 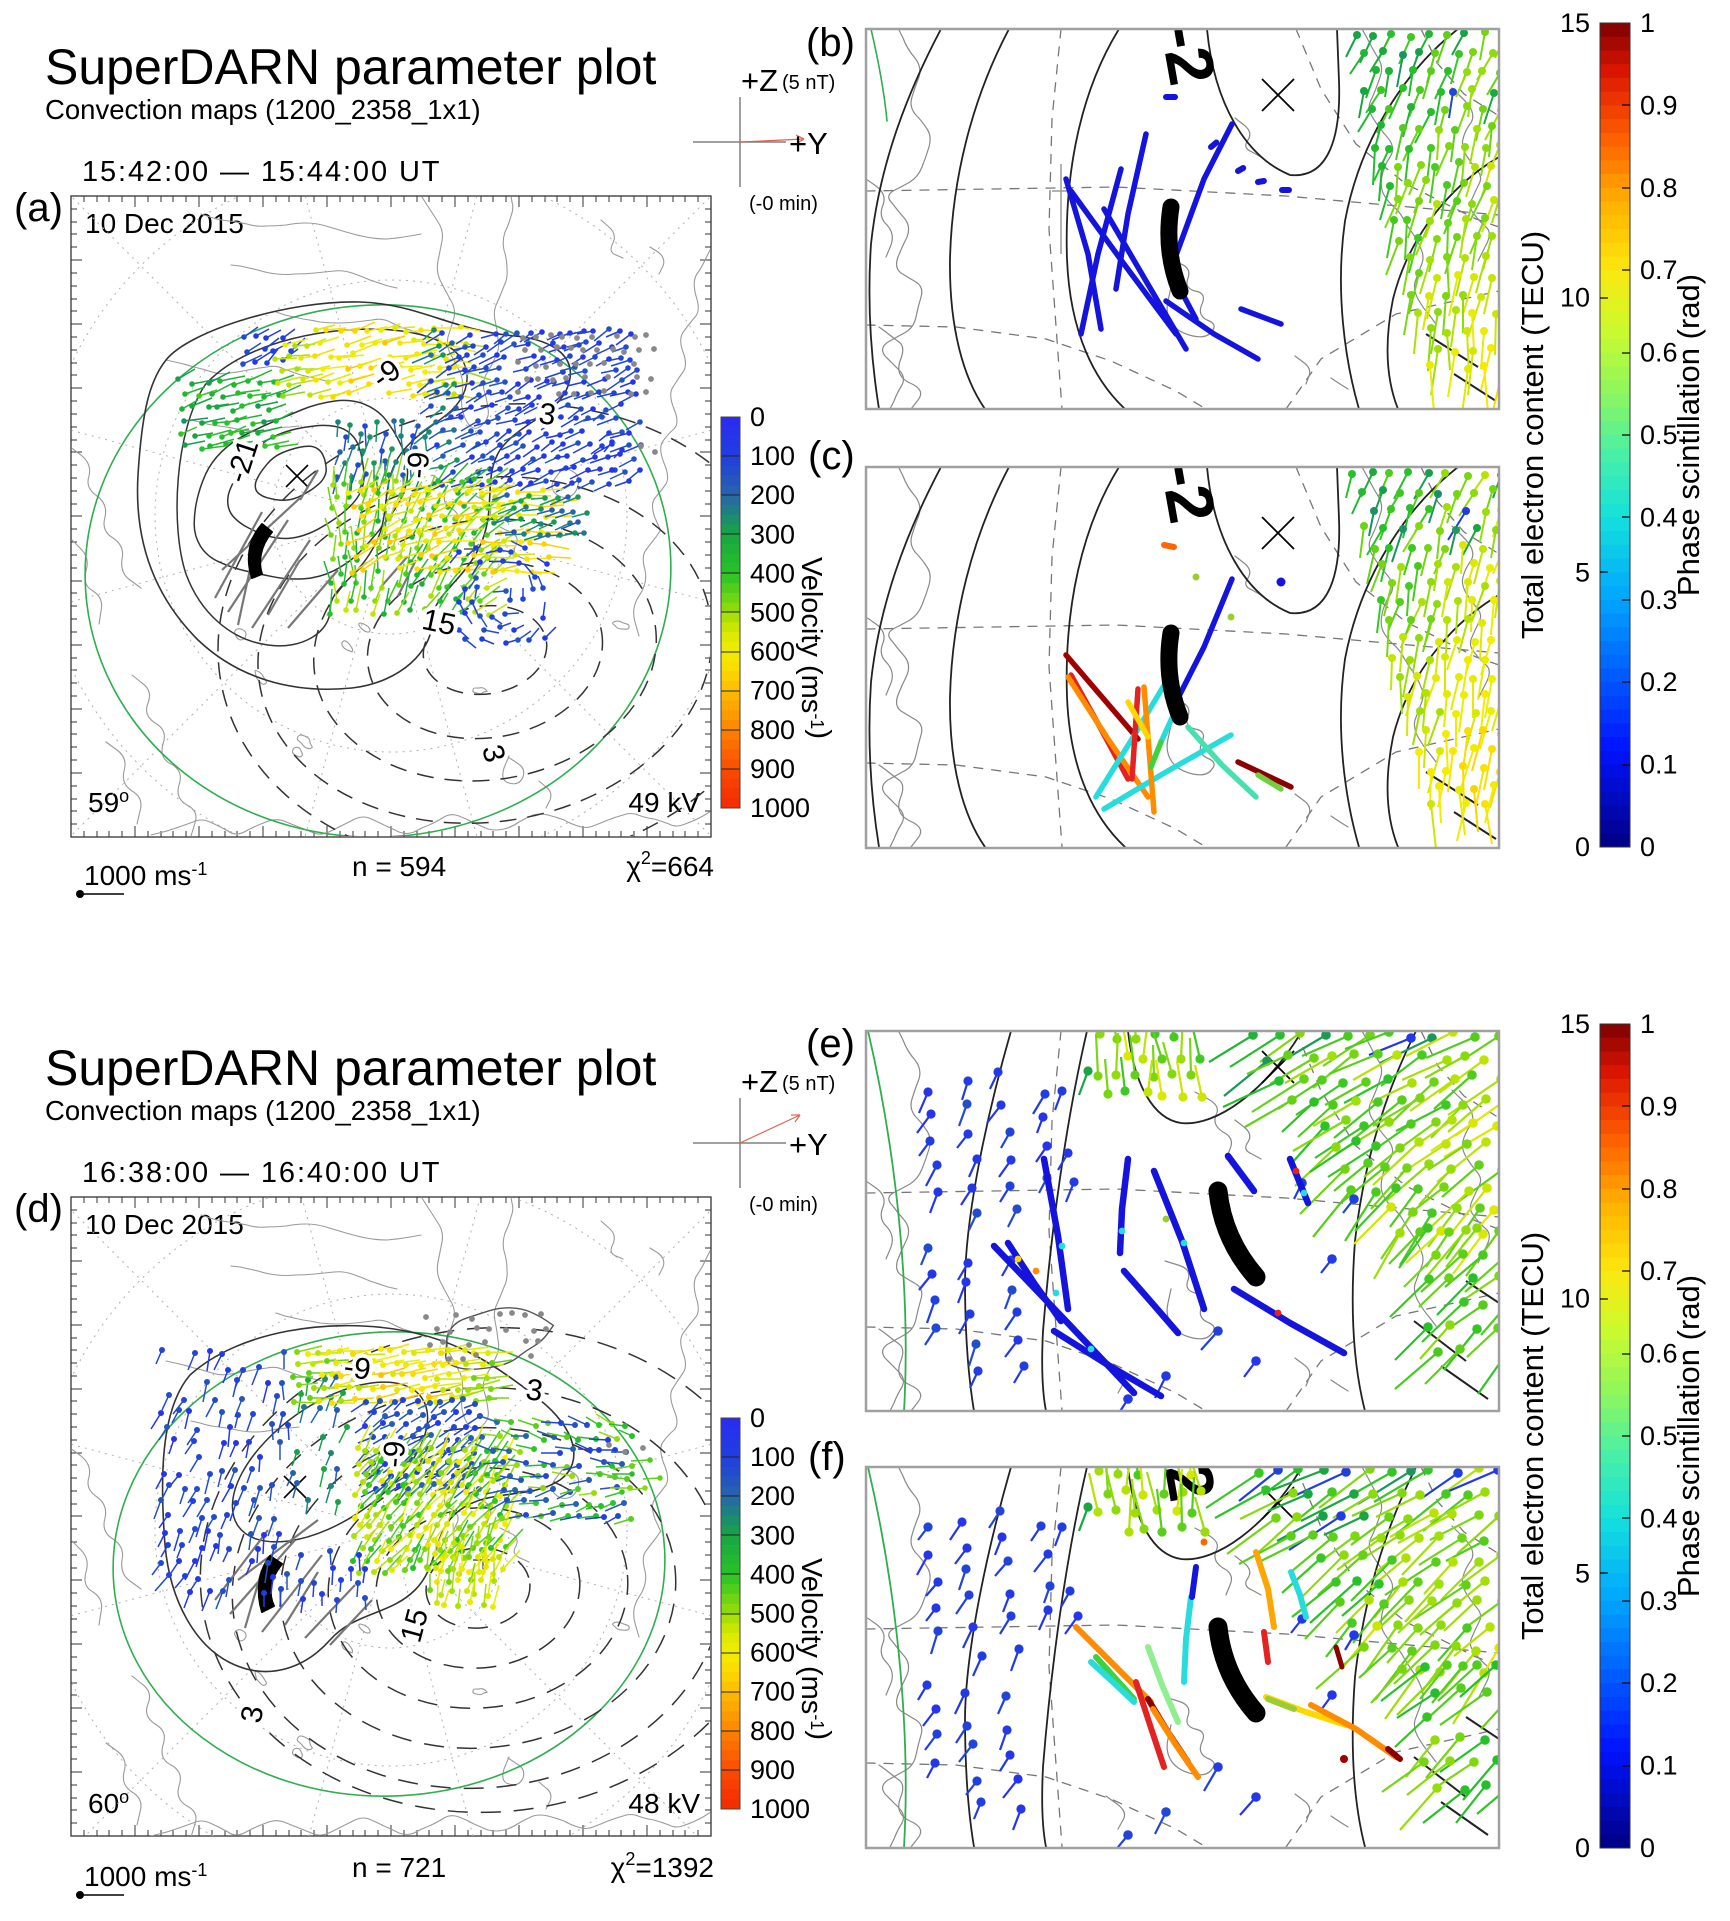 What do you see at coordinates (831, 456) in the screenshot?
I see `svg-text: (c)` at bounding box center [831, 456].